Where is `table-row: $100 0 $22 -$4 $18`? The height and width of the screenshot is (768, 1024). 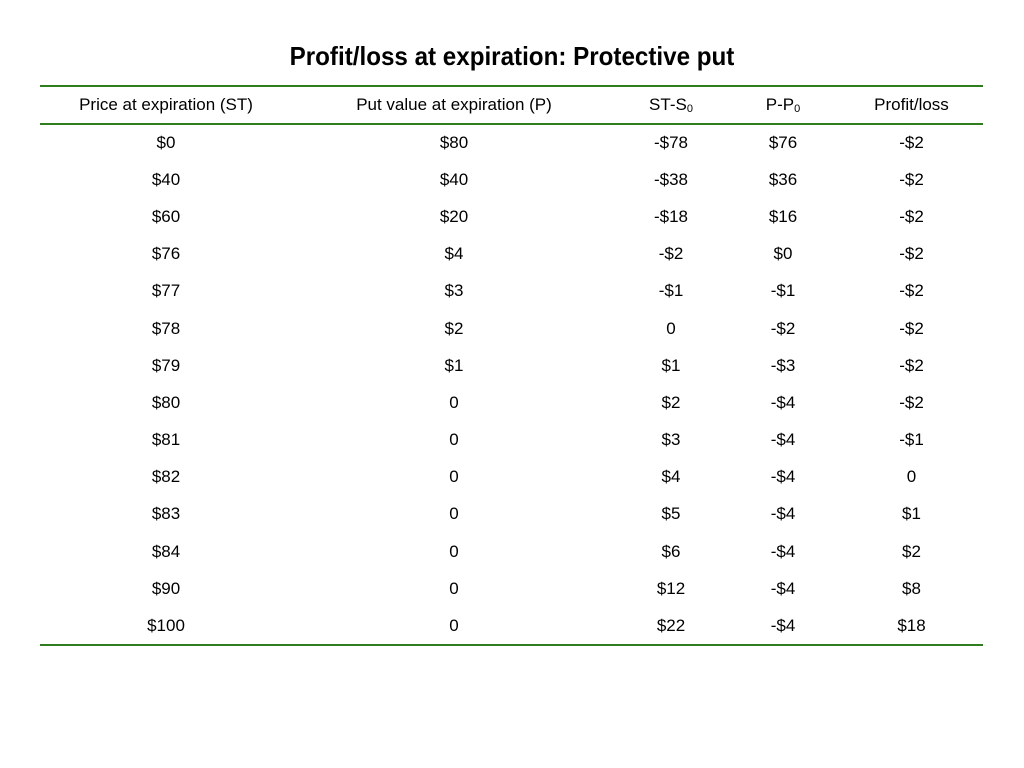
table-row: $100 0 $22 -$4 $18 is located at coordinates (511, 626).